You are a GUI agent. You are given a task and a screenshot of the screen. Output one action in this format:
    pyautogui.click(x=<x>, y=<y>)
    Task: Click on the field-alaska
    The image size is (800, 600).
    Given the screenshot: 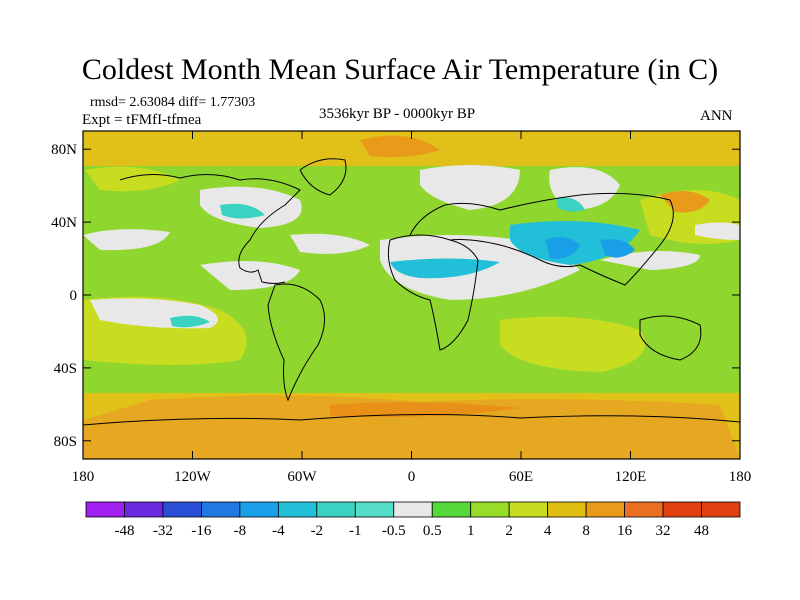 What is the action you would take?
    pyautogui.click(x=132, y=179)
    